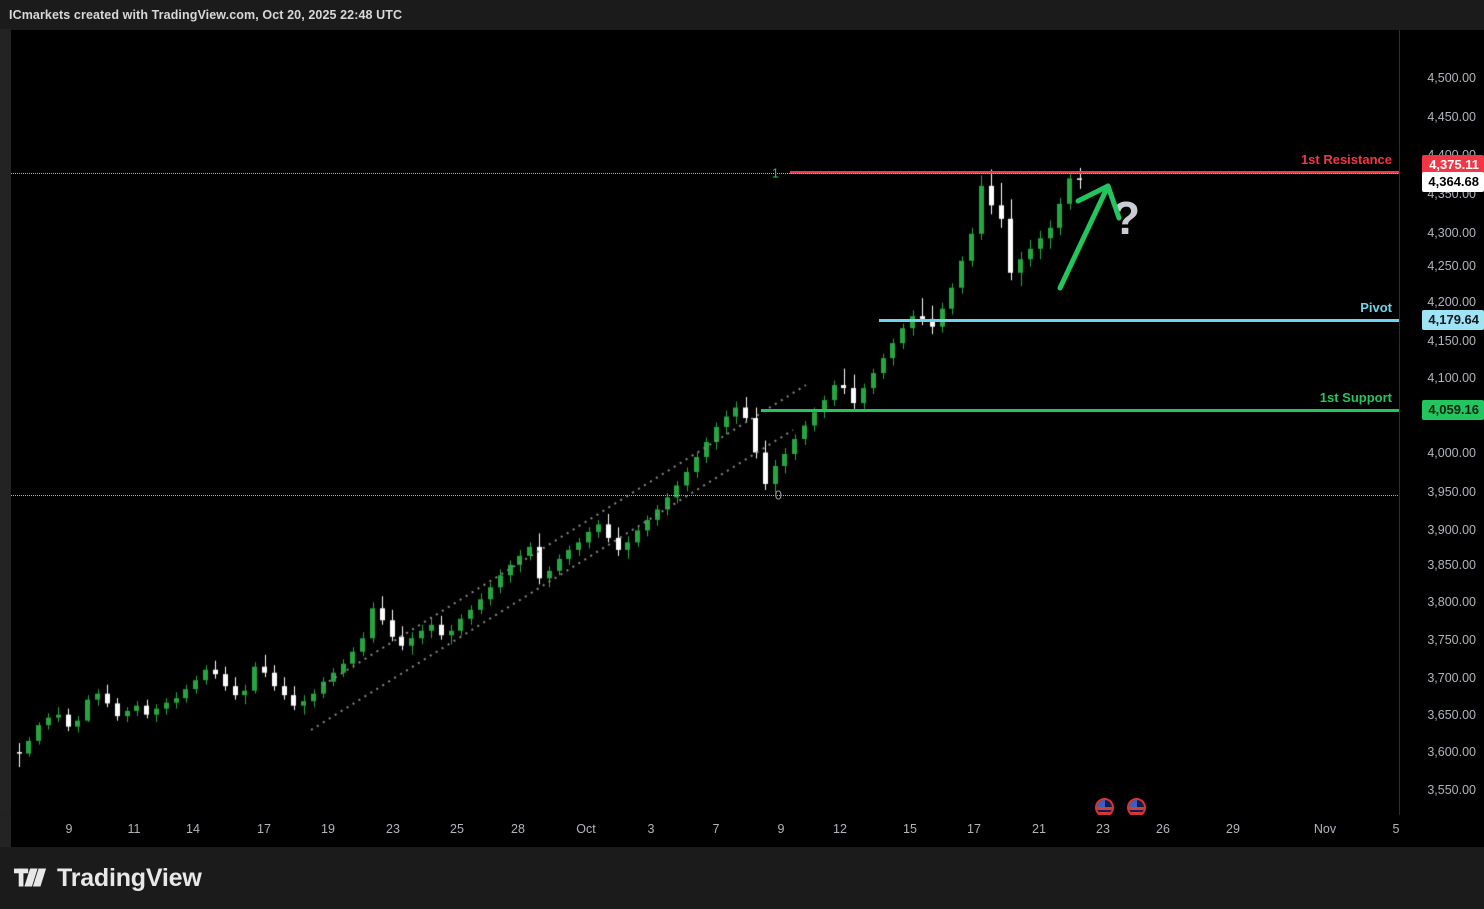  Describe the element at coordinates (1451, 530) in the screenshot. I see `price-axis-tick: 3,900.00` at that location.